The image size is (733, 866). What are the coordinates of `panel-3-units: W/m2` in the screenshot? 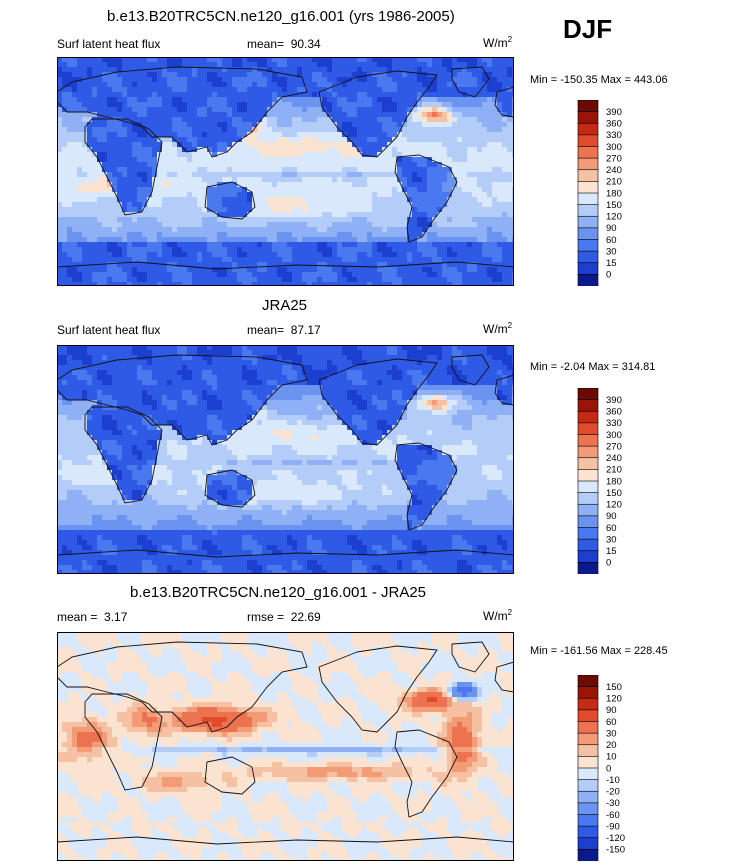 It's located at (498, 615).